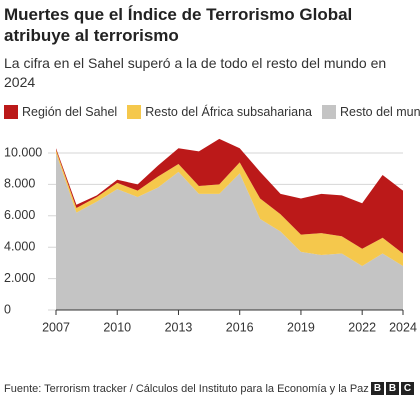 This screenshot has height=400, width=420. Describe the element at coordinates (117, 327) in the screenshot. I see `x-tick-label: 2010` at that location.